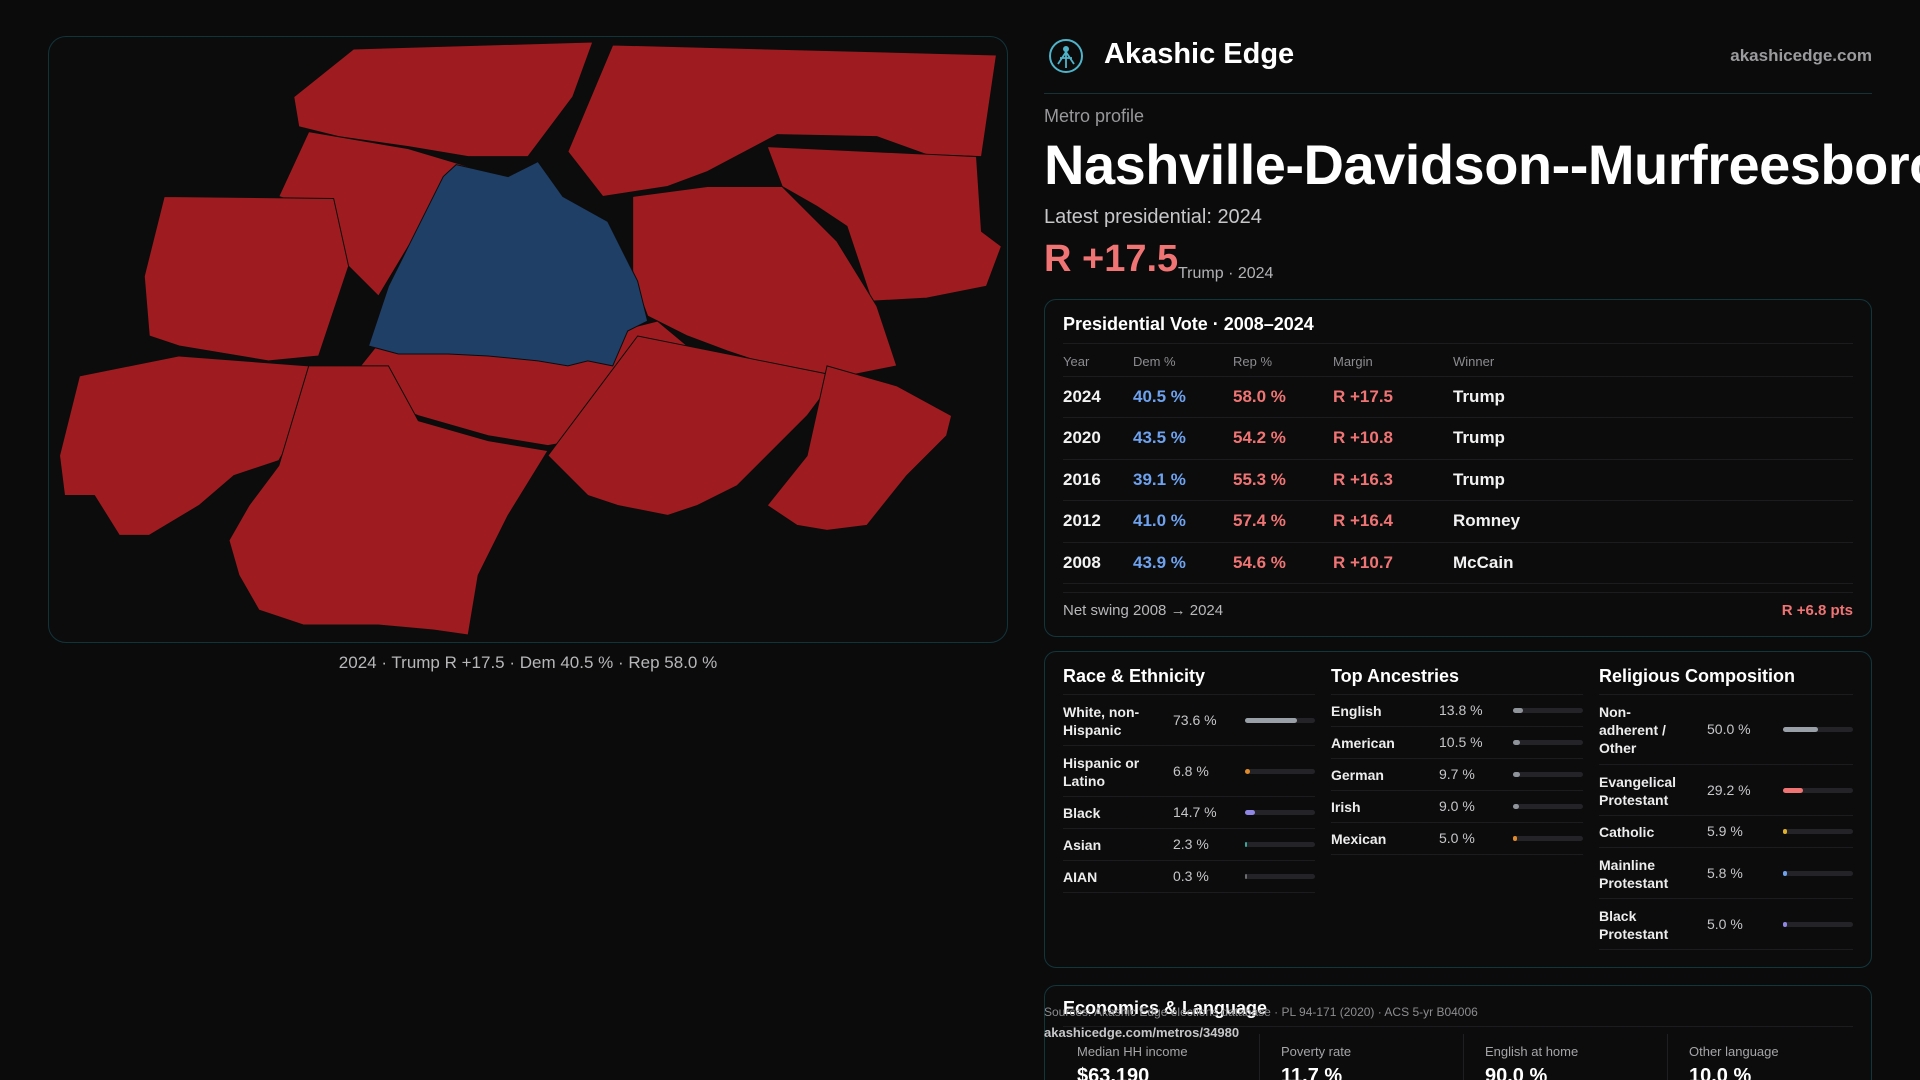 Image resolution: width=1920 pixels, height=1080 pixels. I want to click on row-value: 14.7 %, so click(1195, 812).